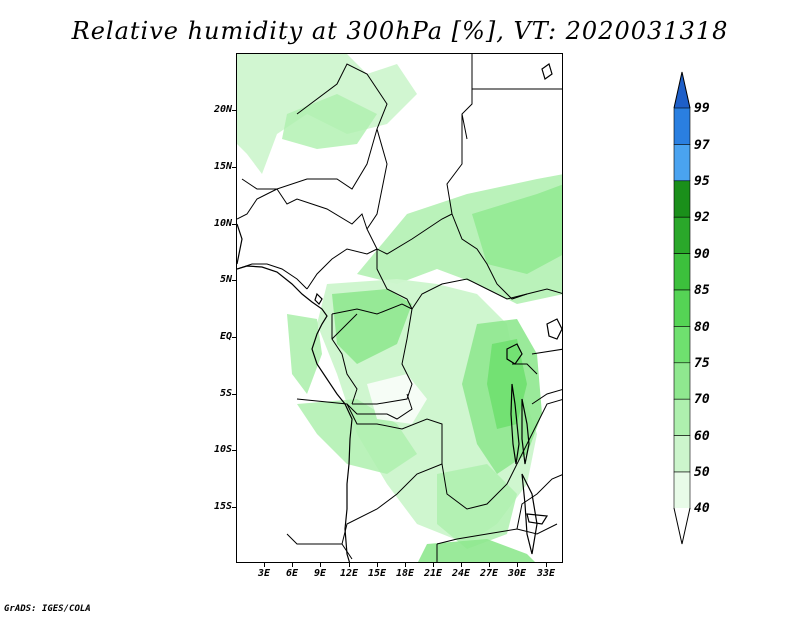  I want to click on lat-label: 5N, so click(225, 279).